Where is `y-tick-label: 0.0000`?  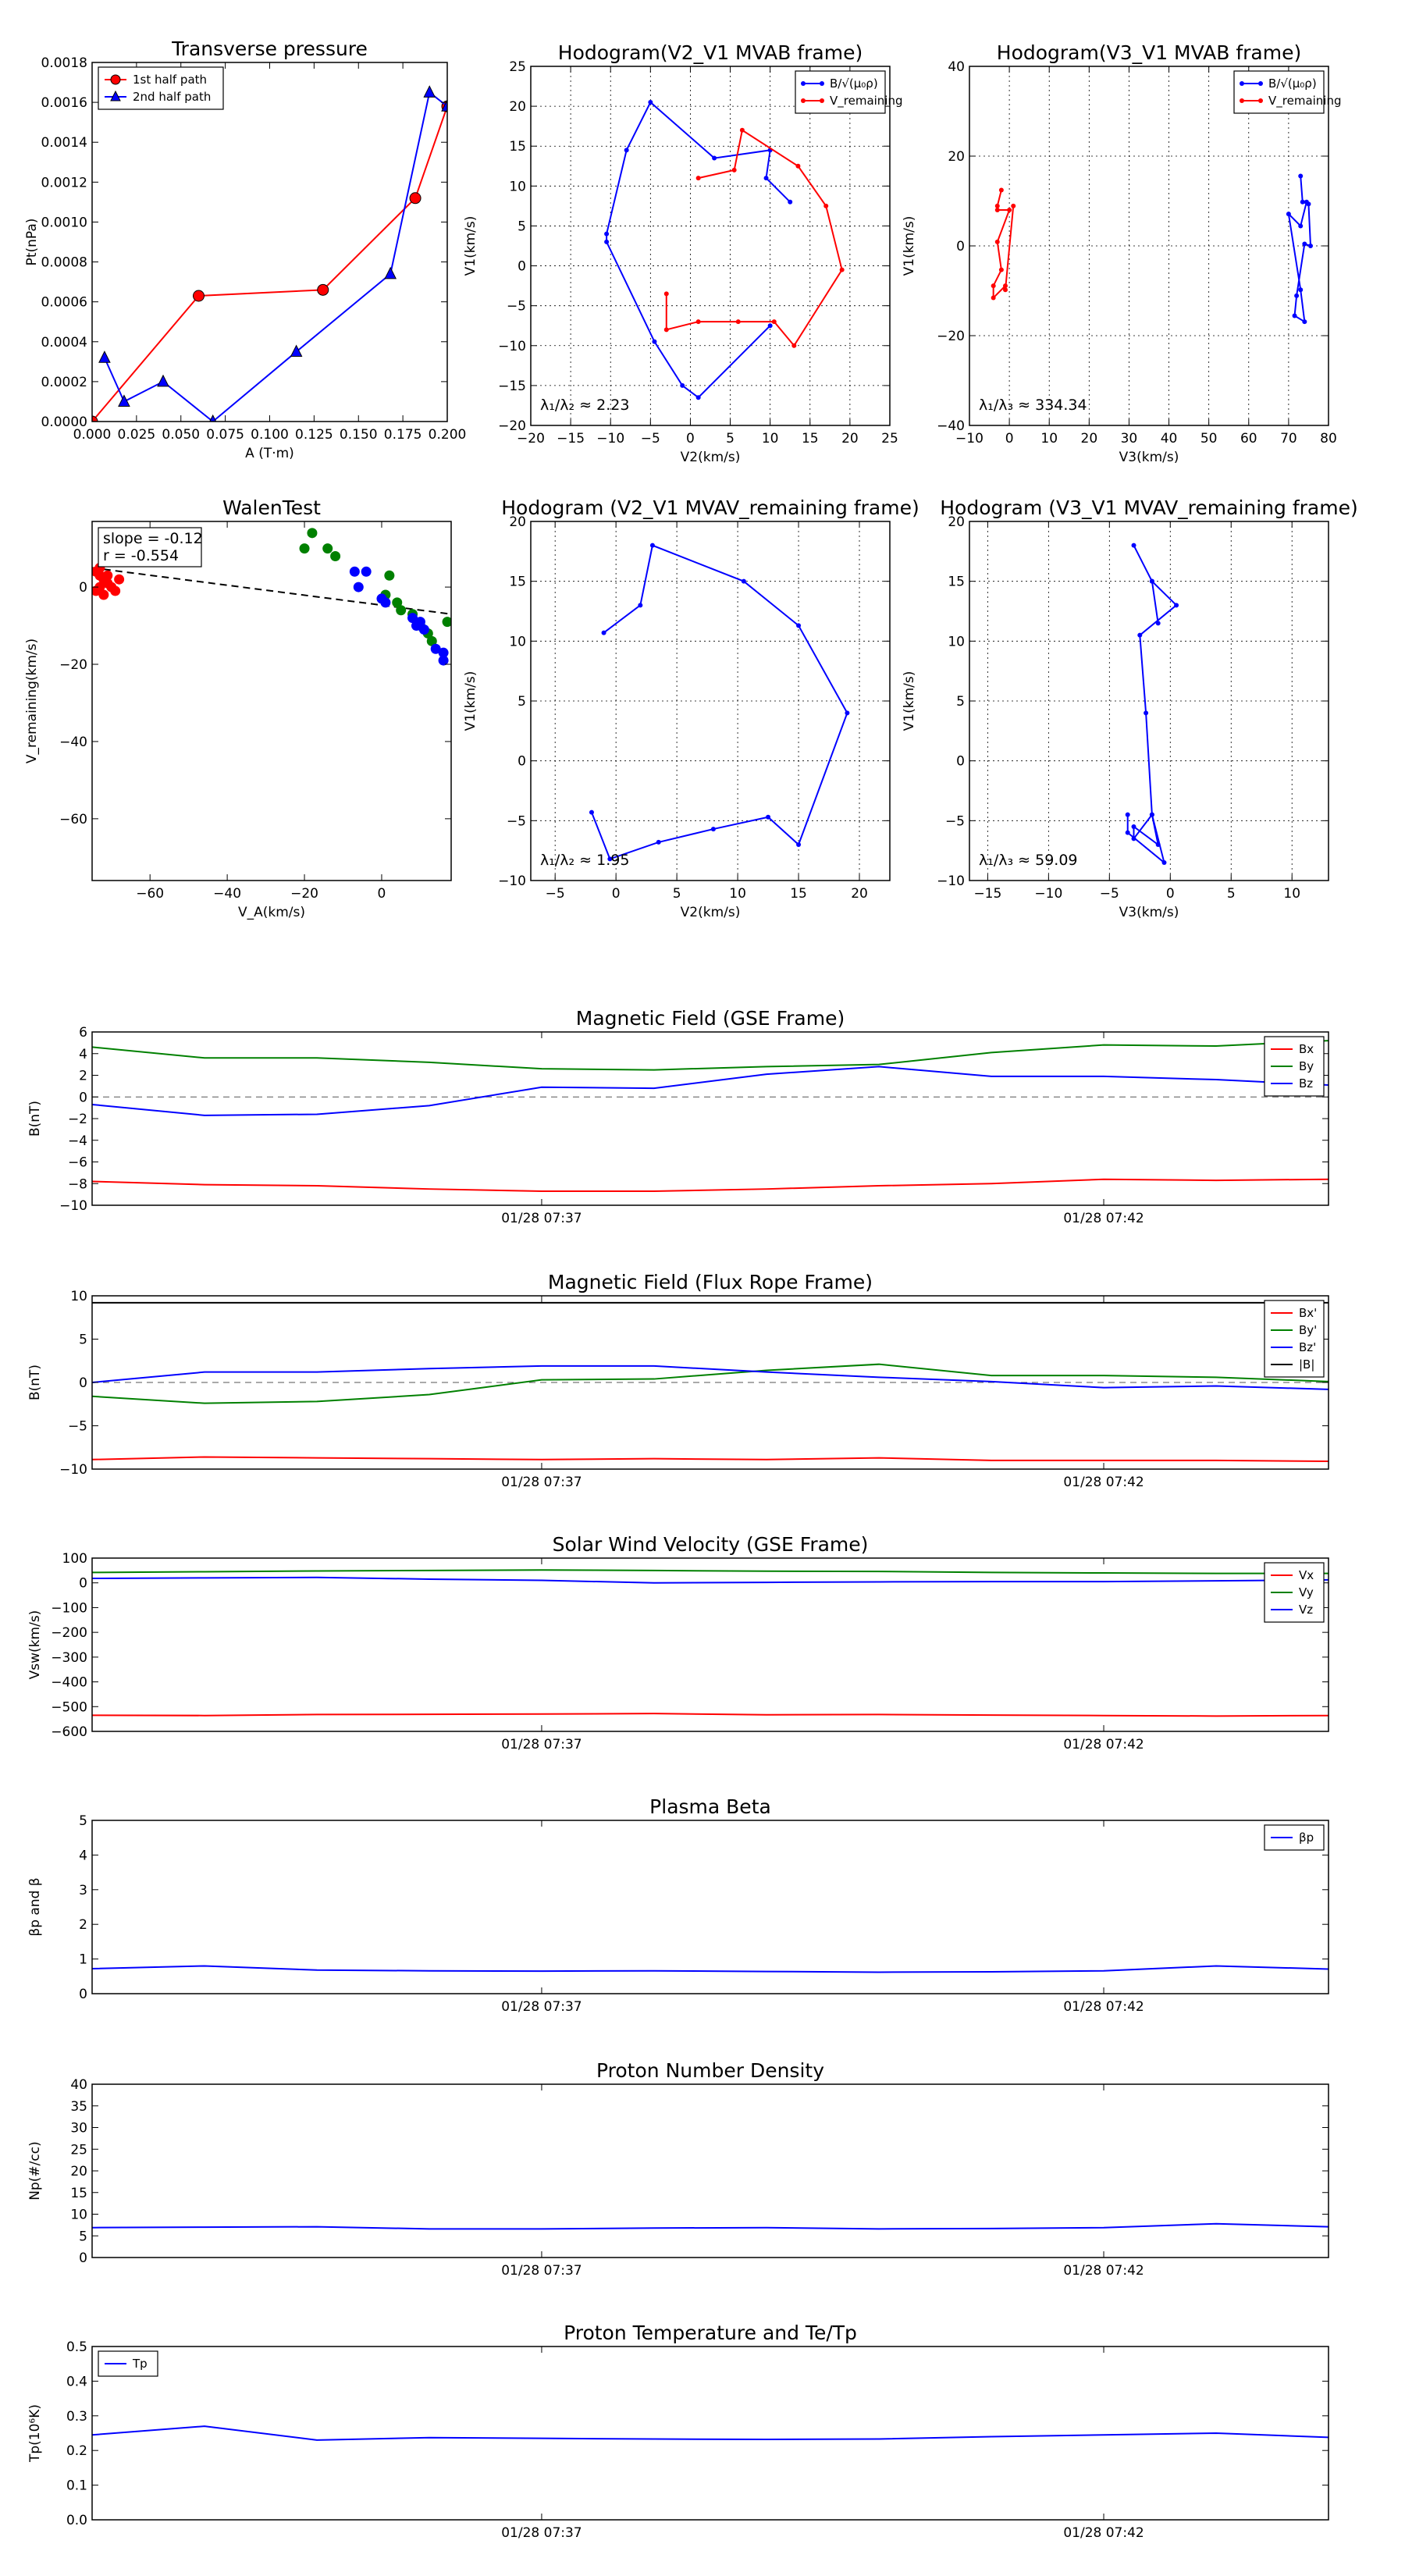
y-tick-label: 0.0000 is located at coordinates (64, 422).